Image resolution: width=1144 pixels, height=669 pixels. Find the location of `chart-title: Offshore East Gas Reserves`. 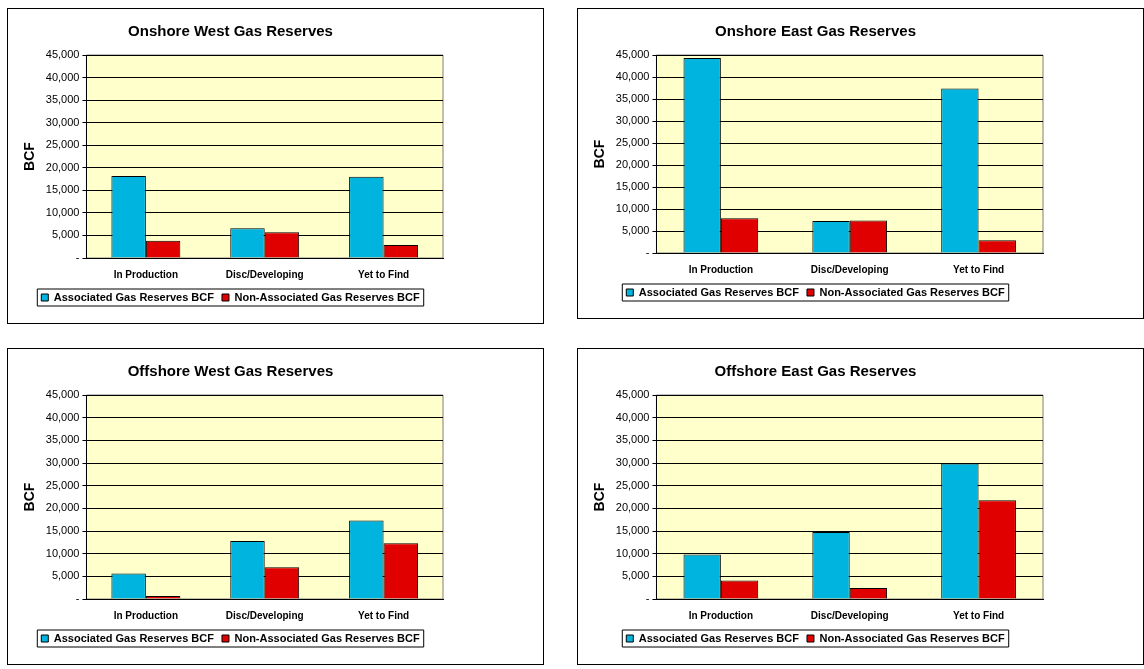

chart-title: Offshore East Gas Reserves is located at coordinates (815, 371).